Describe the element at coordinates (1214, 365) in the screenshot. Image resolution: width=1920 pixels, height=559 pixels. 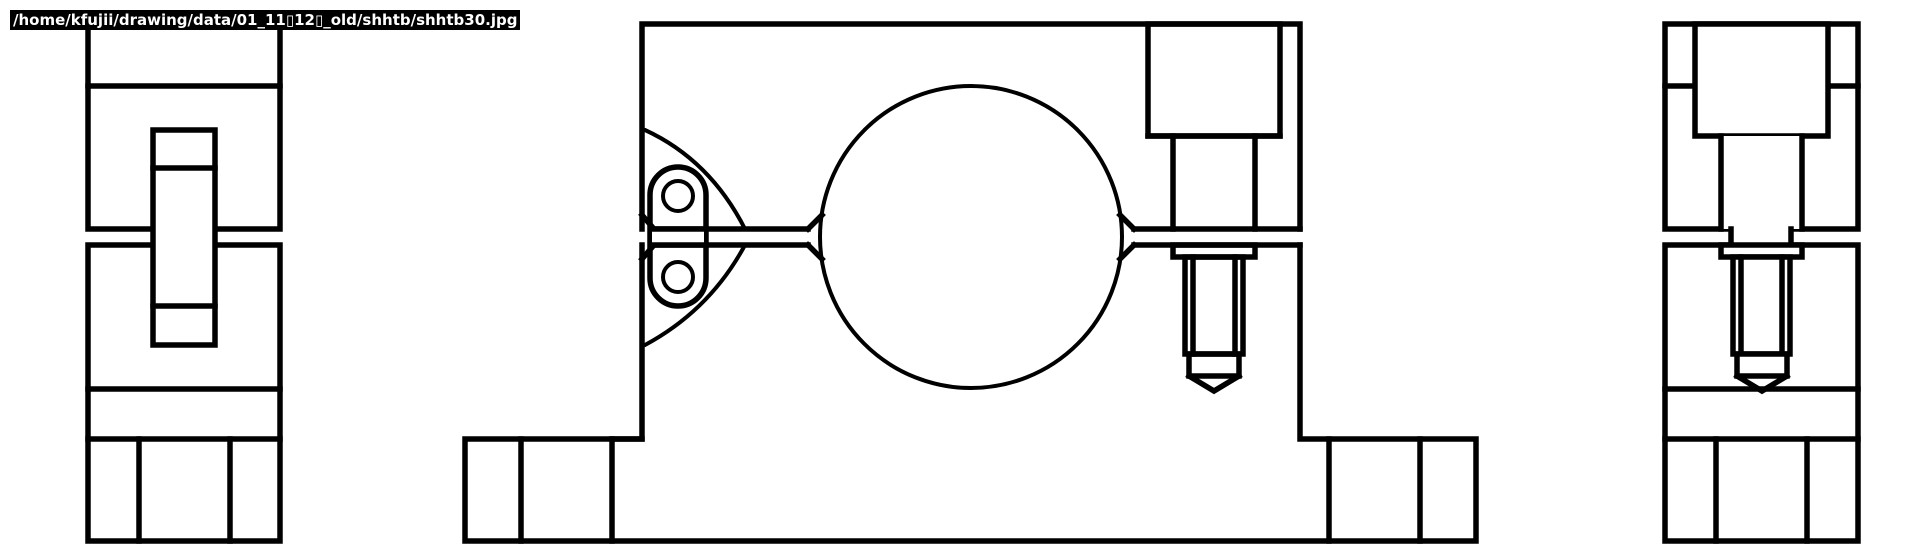
I see `bolt-tip` at that location.